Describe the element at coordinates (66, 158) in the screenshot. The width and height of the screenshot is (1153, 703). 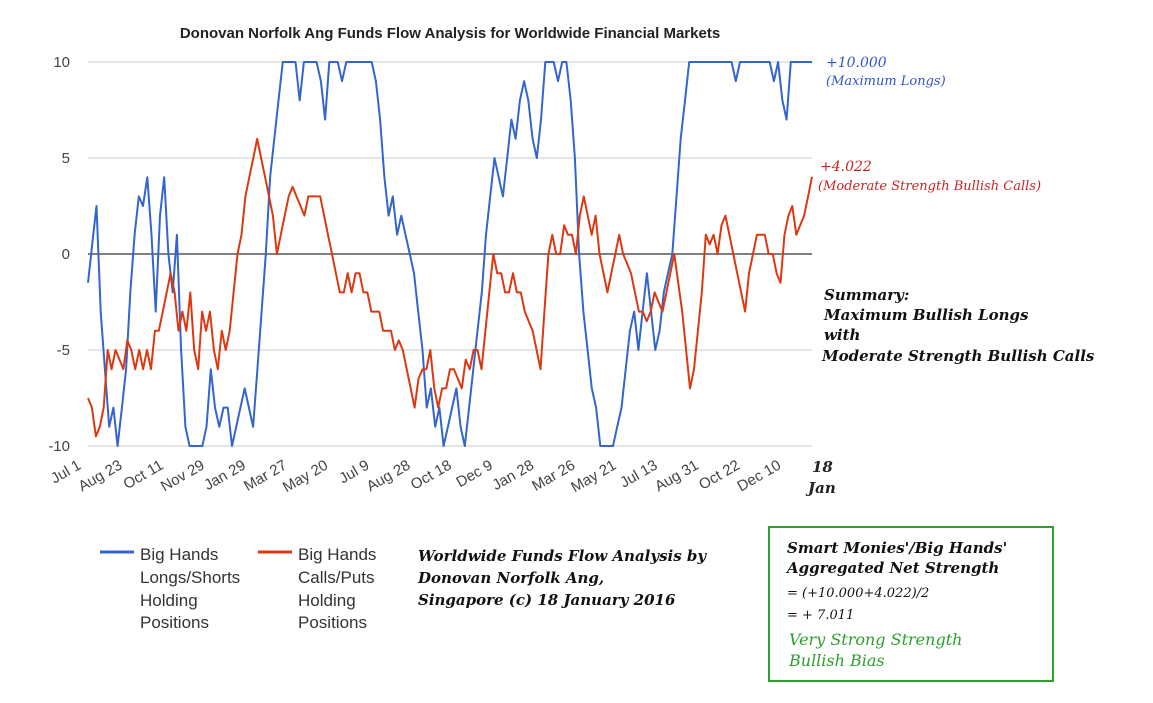
I see `y-tick-label: 5` at that location.